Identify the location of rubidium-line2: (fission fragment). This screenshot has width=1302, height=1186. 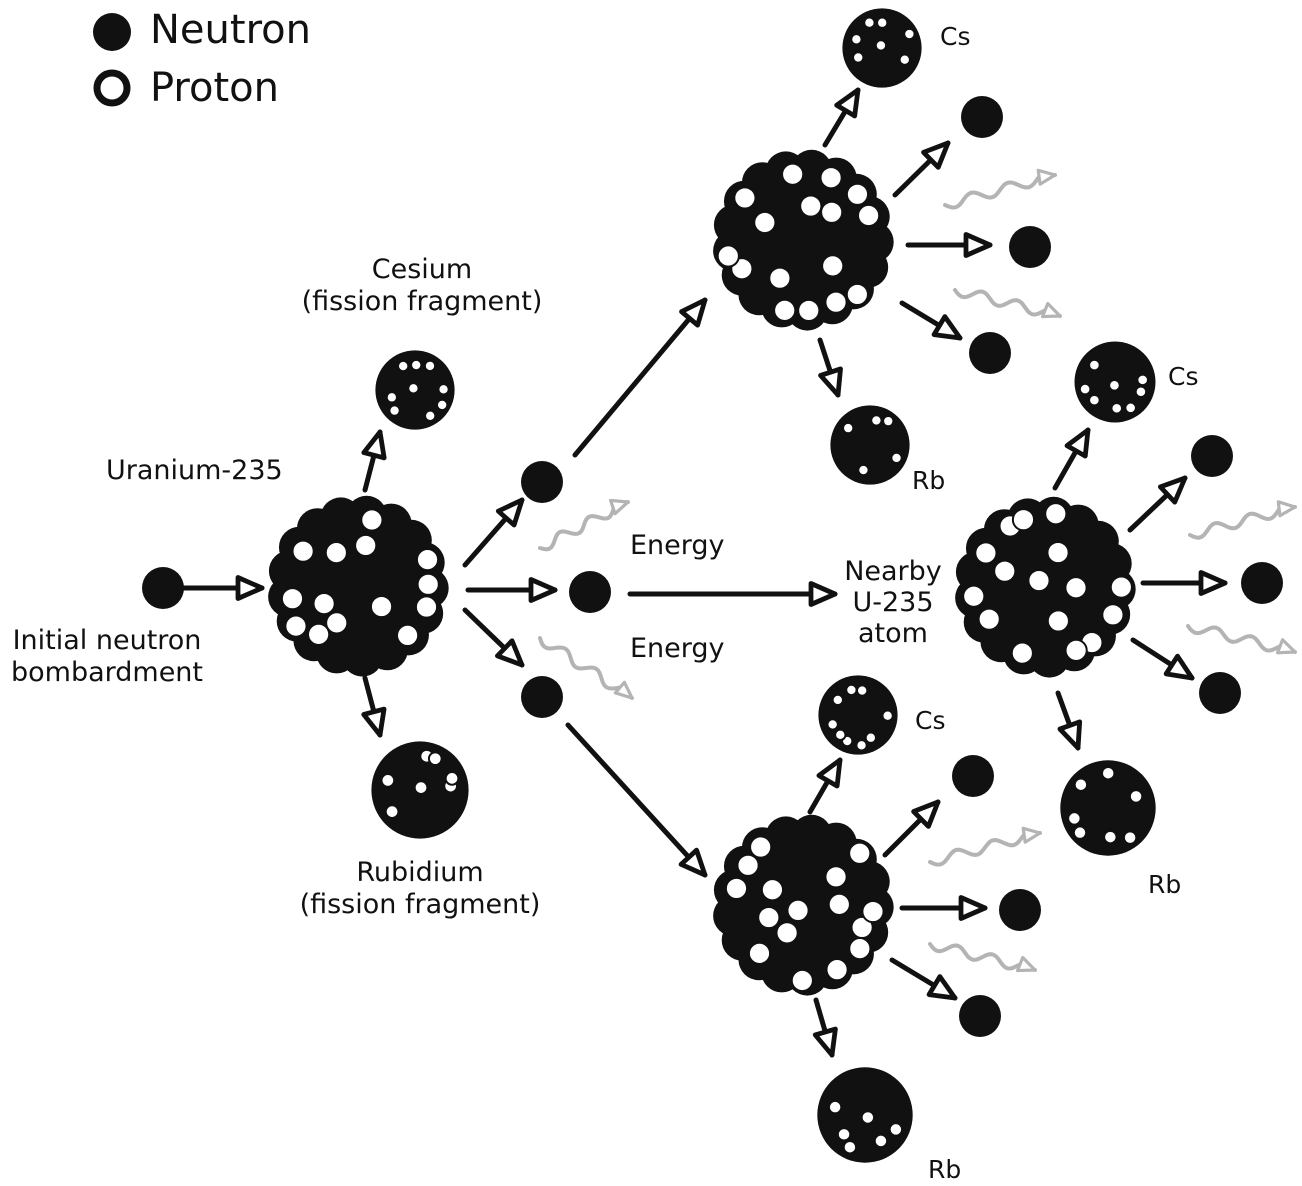
(420, 905).